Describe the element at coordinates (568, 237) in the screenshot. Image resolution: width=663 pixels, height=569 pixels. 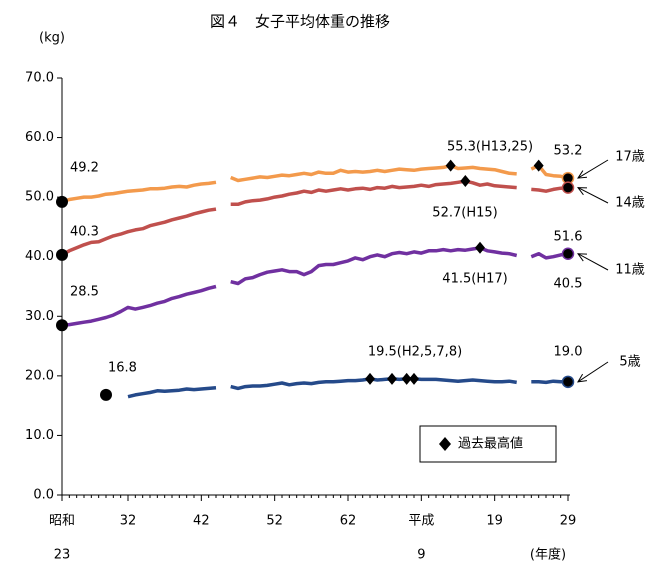
I see `value-label: 51.6` at that location.